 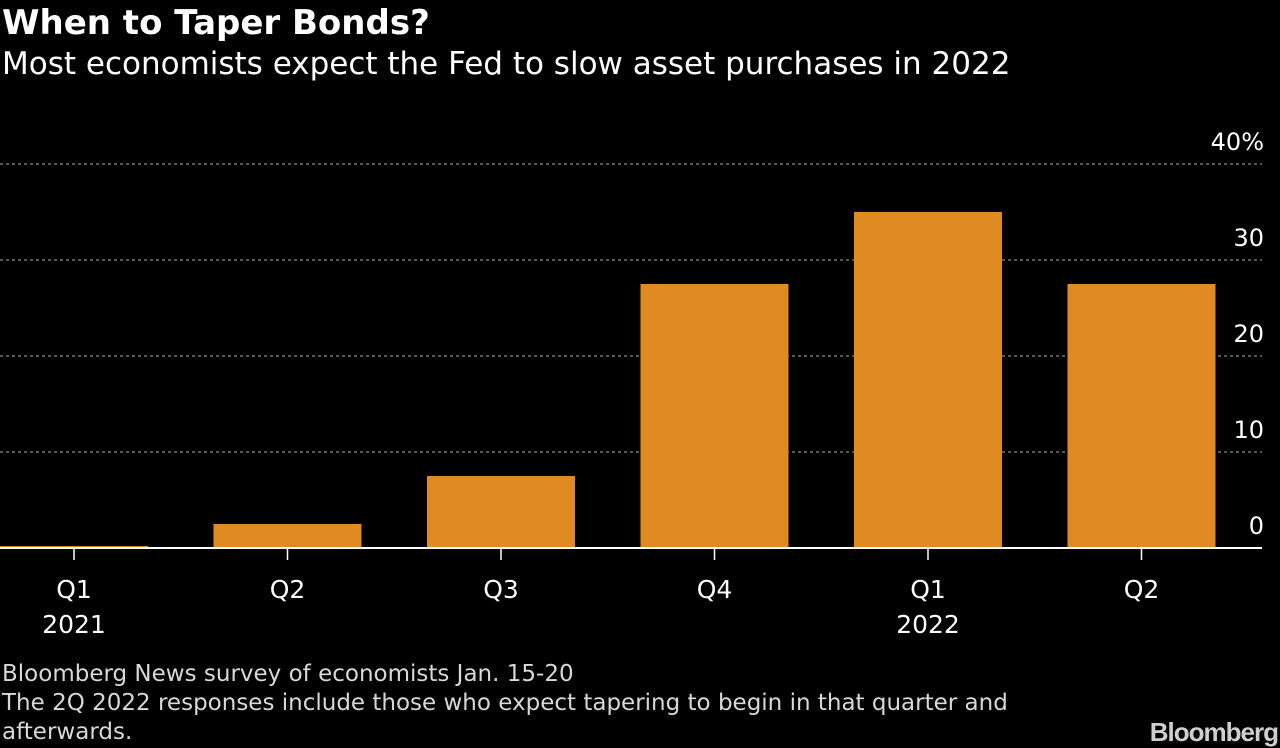 I want to click on x-year-label: 2021, so click(x=74, y=624).